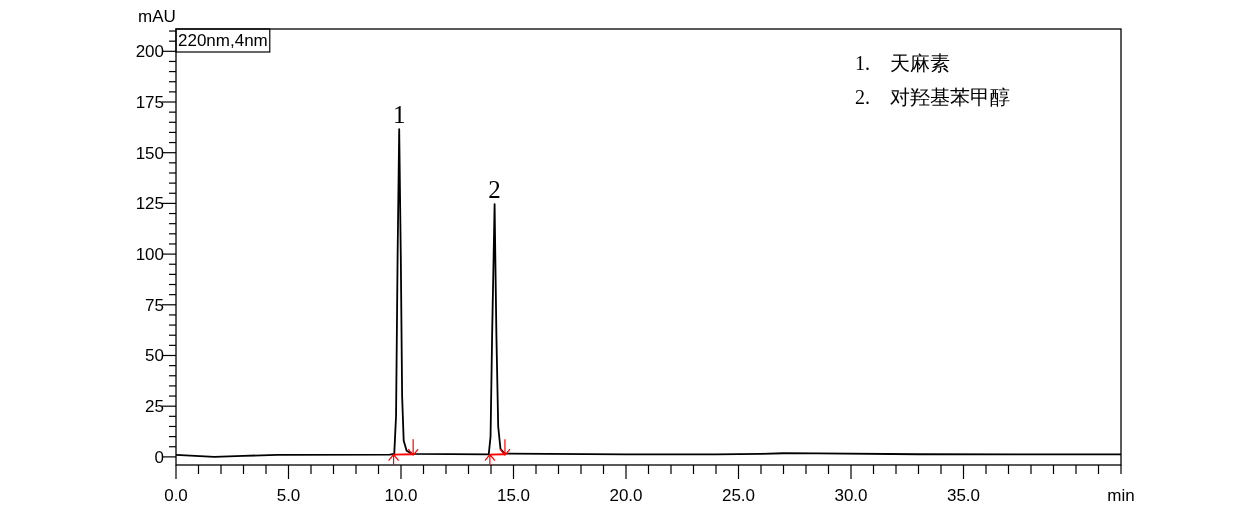  I want to click on y-tick-label: 50, so click(154, 356).